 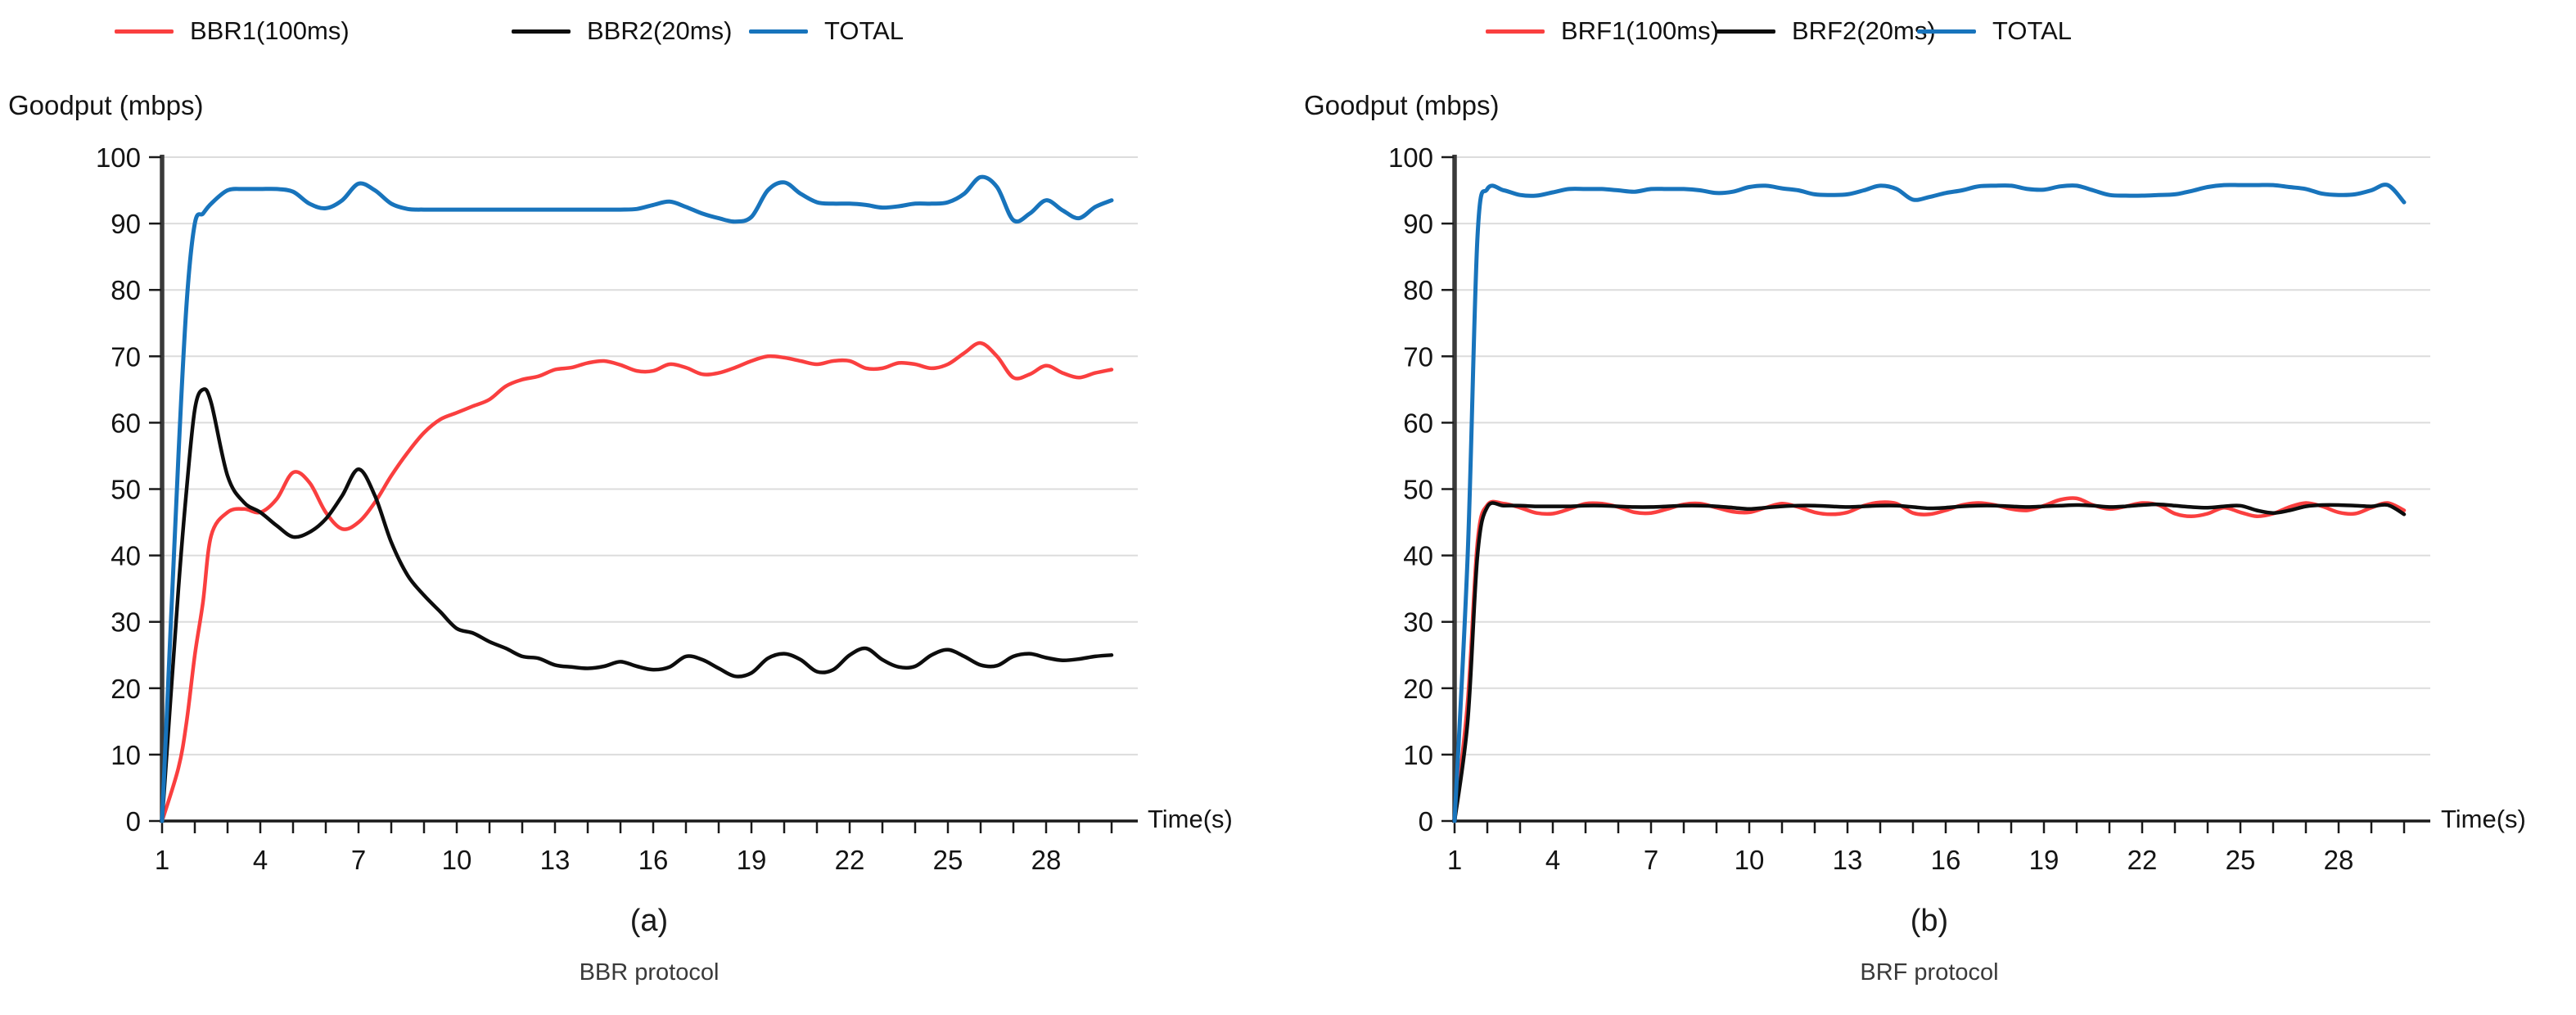 I want to click on legend-label: BBR1(100ms), so click(x=270, y=30).